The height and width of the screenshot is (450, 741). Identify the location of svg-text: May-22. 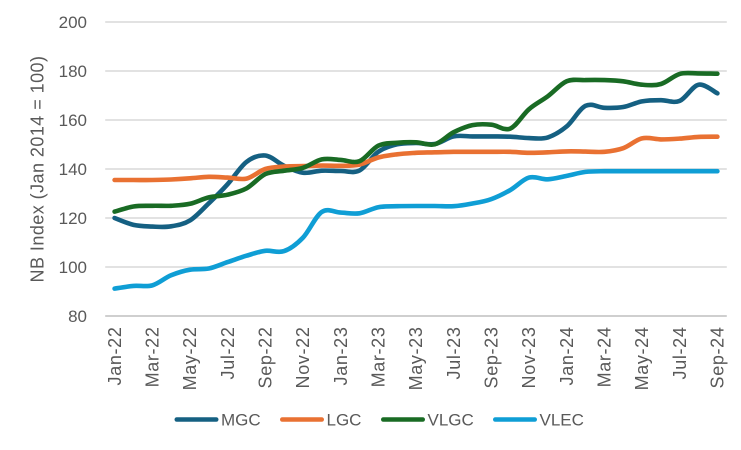
(190, 359).